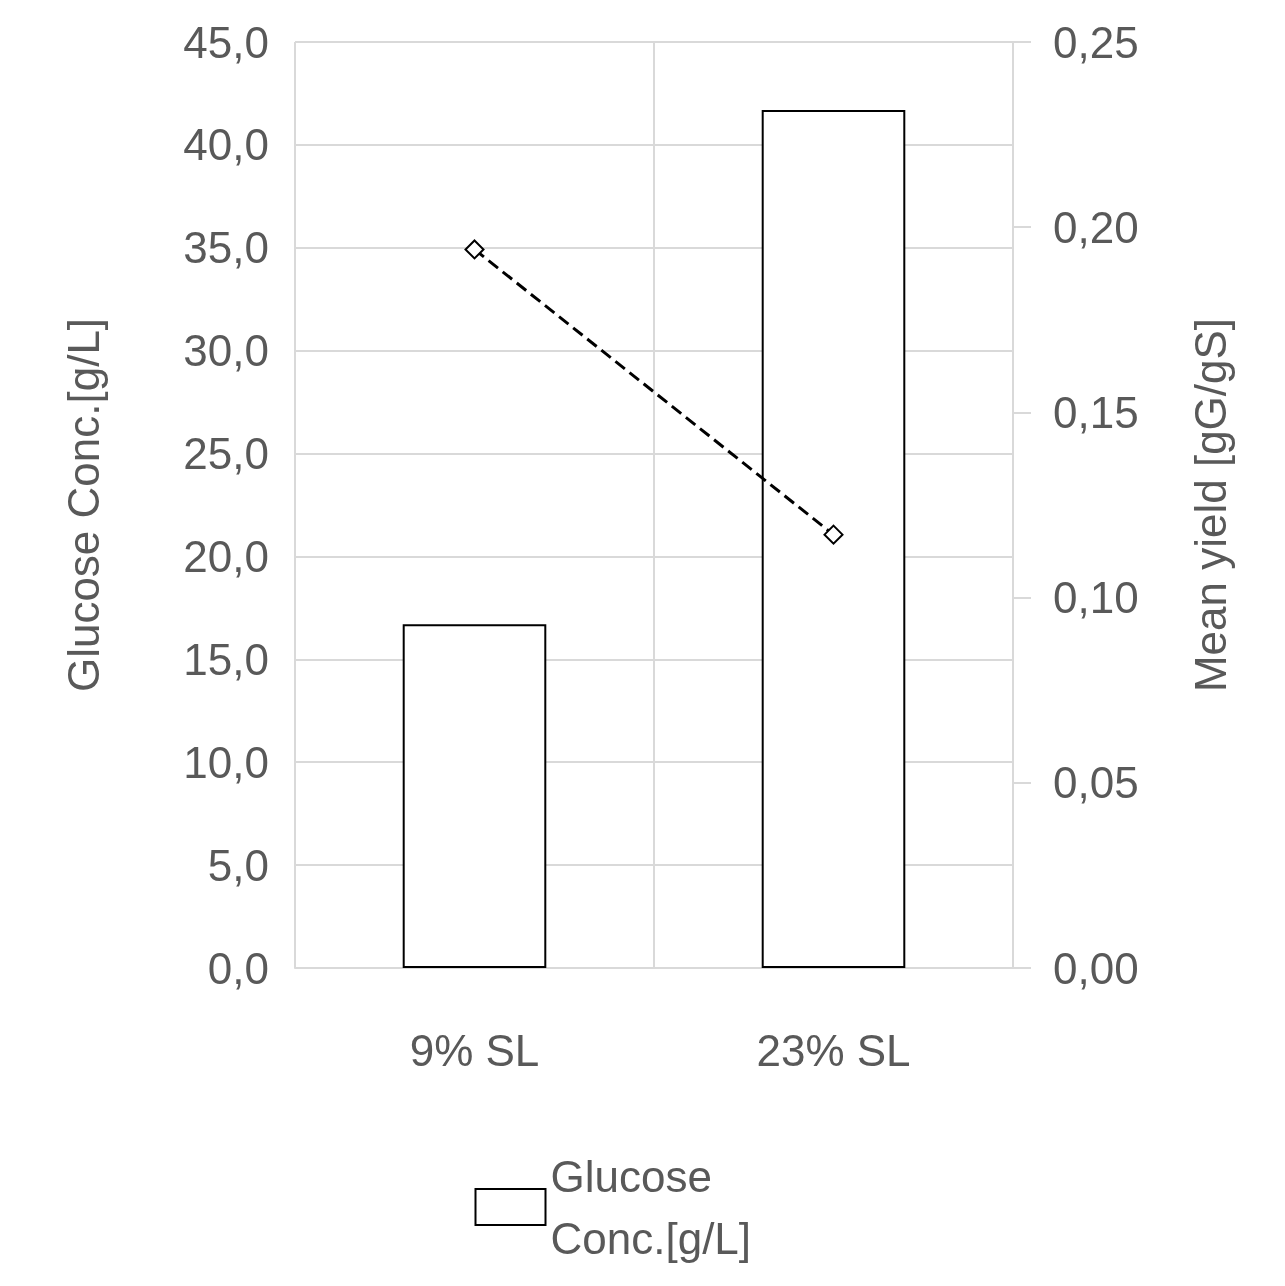 The height and width of the screenshot is (1286, 1285). What do you see at coordinates (226, 351) in the screenshot?
I see `y-tick-label: 30,0` at bounding box center [226, 351].